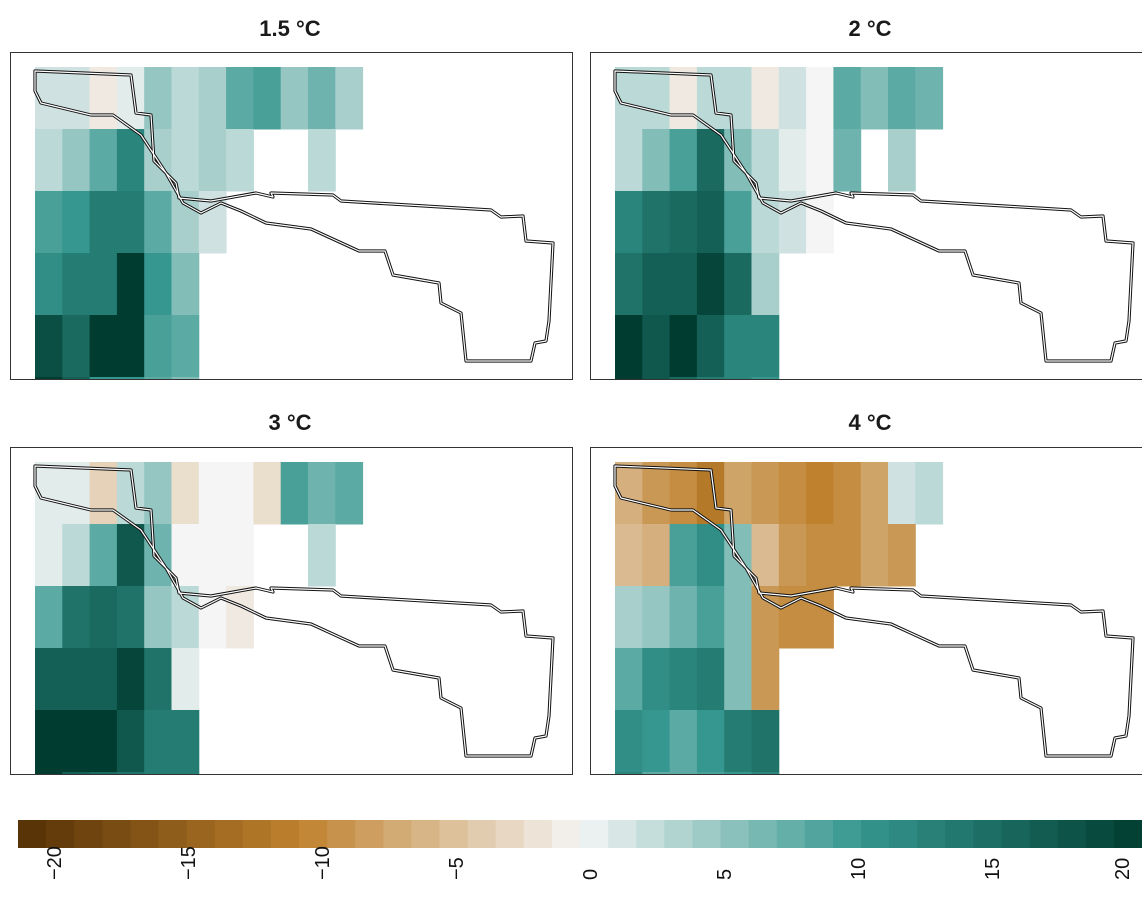 This screenshot has width=1142, height=907. I want to click on panel-title-2c: 2 °C, so click(870, 28).